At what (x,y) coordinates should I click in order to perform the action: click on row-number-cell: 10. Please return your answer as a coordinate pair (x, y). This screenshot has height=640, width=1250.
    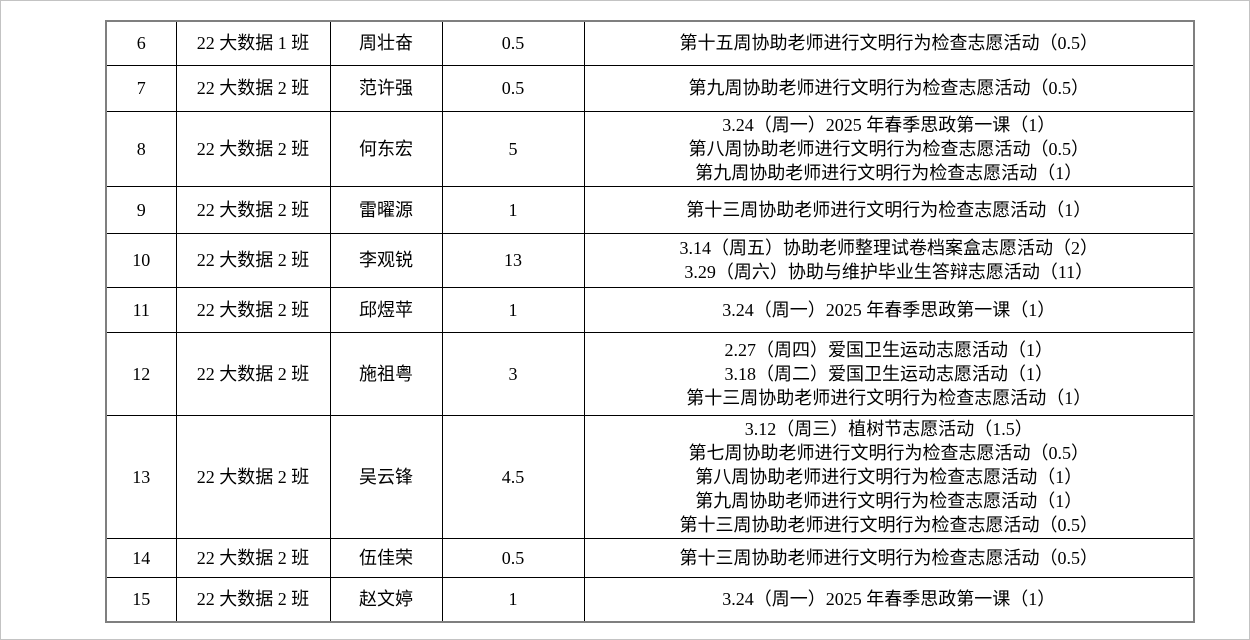
    Looking at the image, I should click on (141, 260).